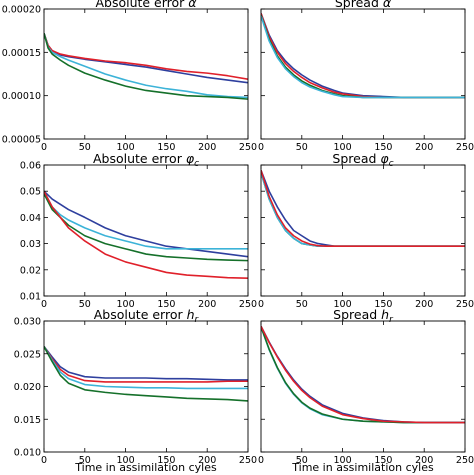 Image resolution: width=474 pixels, height=475 pixels. What do you see at coordinates (30, 218) in the screenshot?
I see `y-tick-label: 0.04` at bounding box center [30, 218].